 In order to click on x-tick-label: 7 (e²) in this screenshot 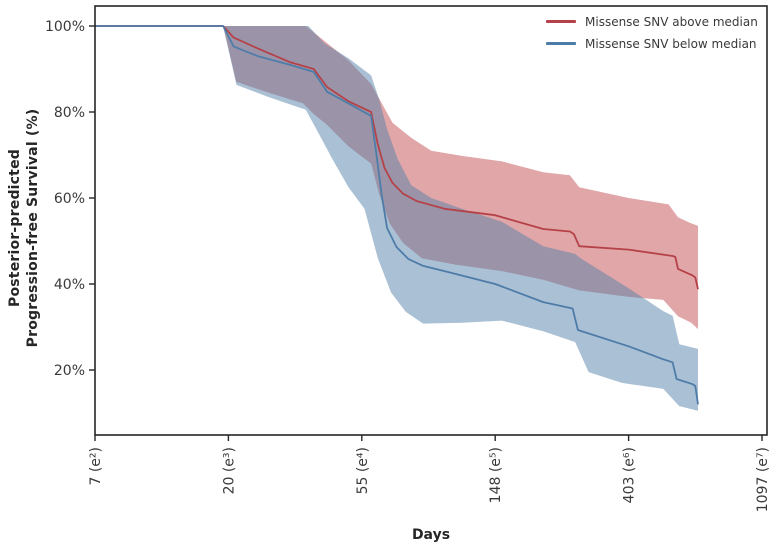, I will do `click(96, 466)`.